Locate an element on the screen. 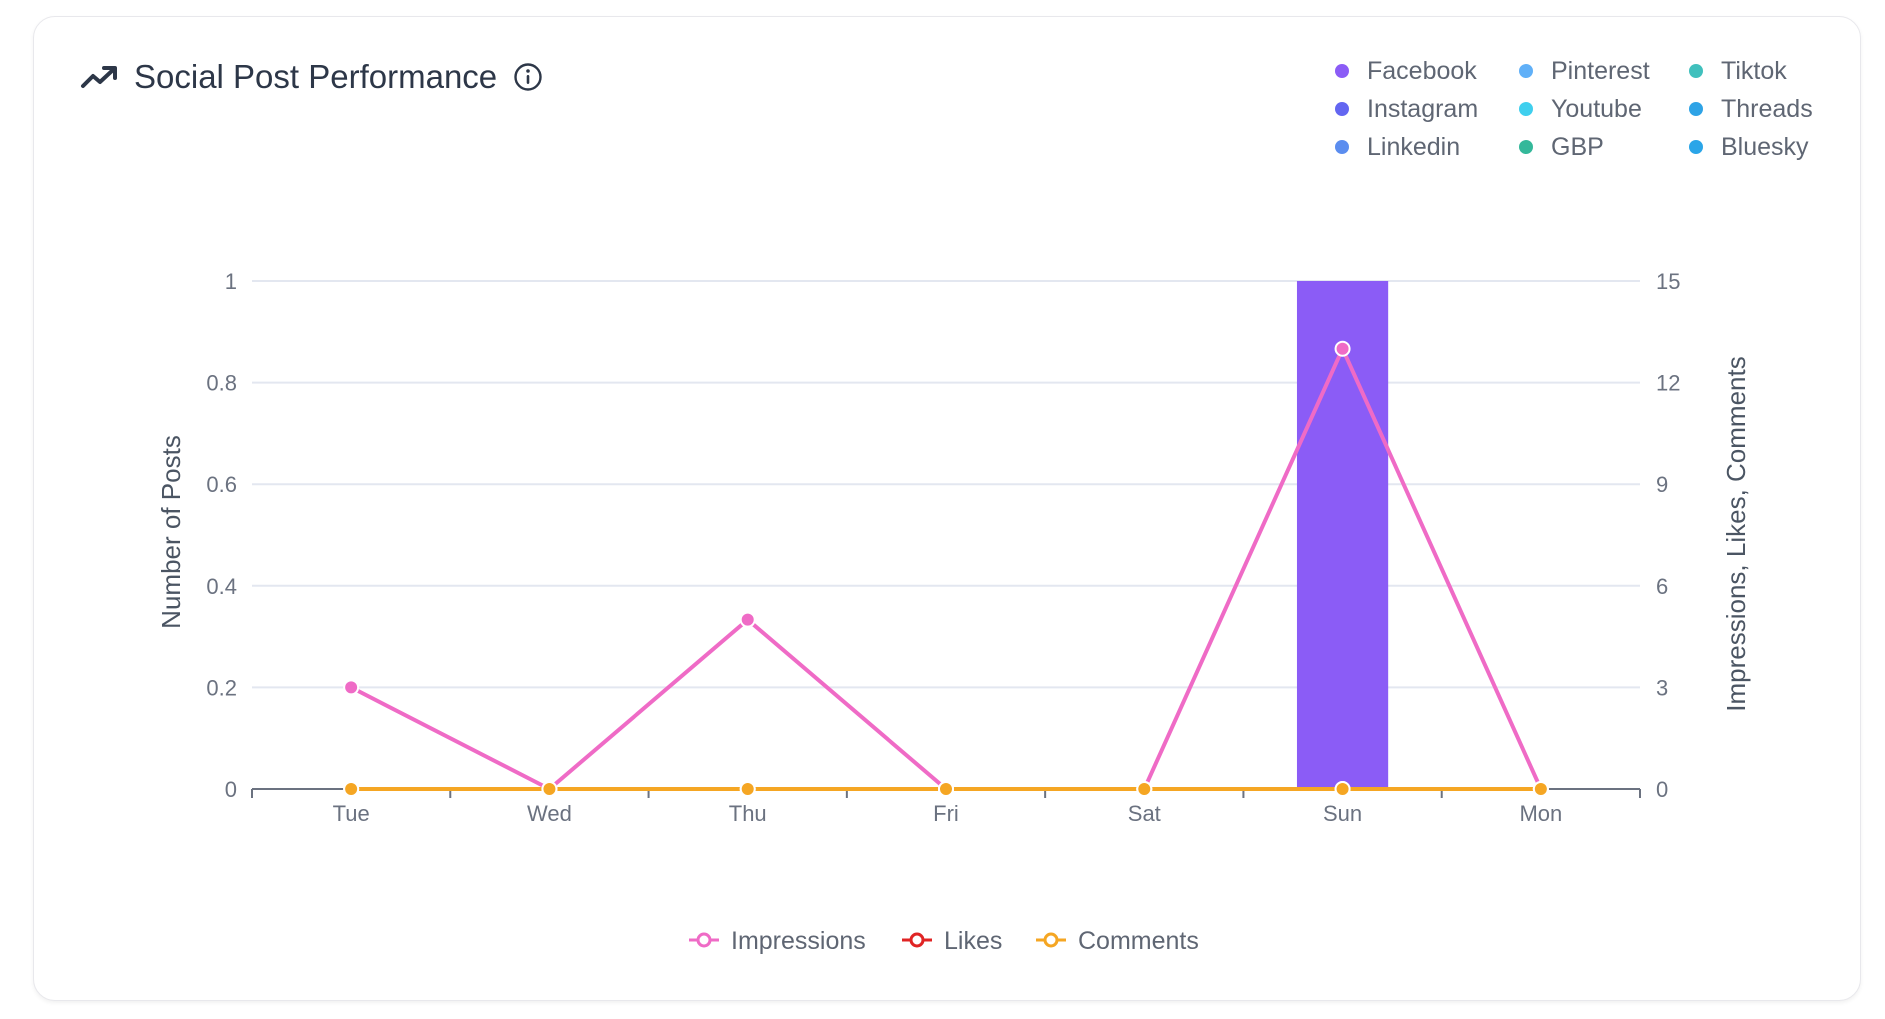 The image size is (1885, 1019). legend-label: Youtube is located at coordinates (1596, 108).